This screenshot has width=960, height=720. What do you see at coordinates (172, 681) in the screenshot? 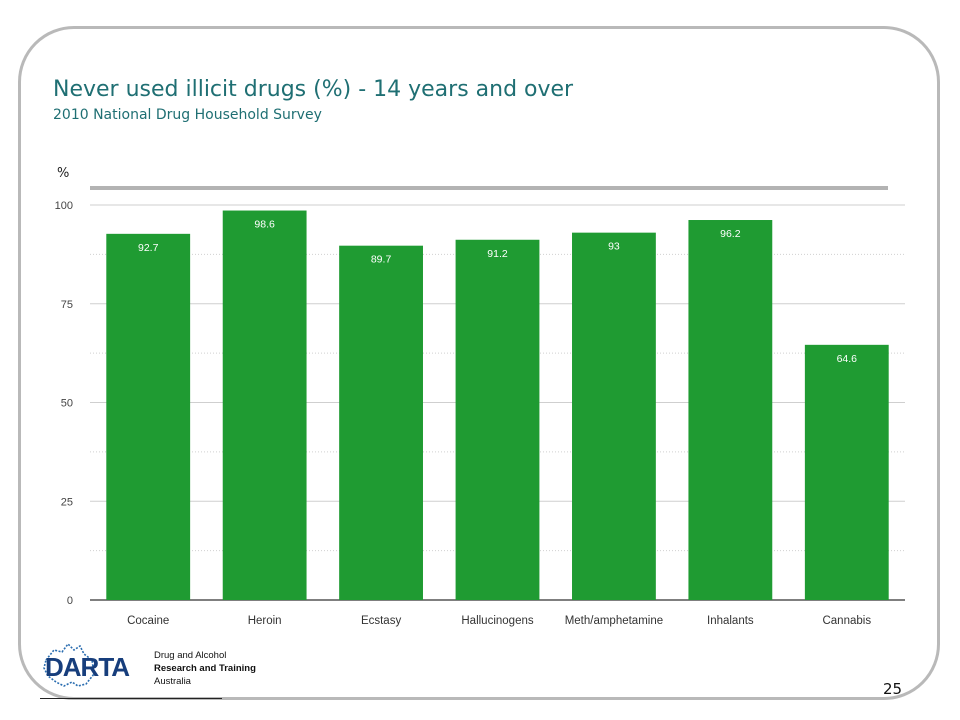
I see `logo-line-3: Australia` at bounding box center [172, 681].